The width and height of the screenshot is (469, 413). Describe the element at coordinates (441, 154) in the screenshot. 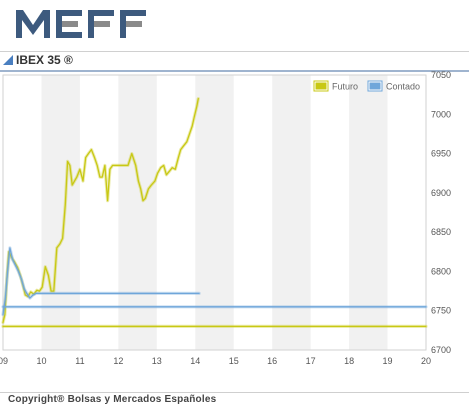

I see `y-tick-label-6950: 6950` at that location.